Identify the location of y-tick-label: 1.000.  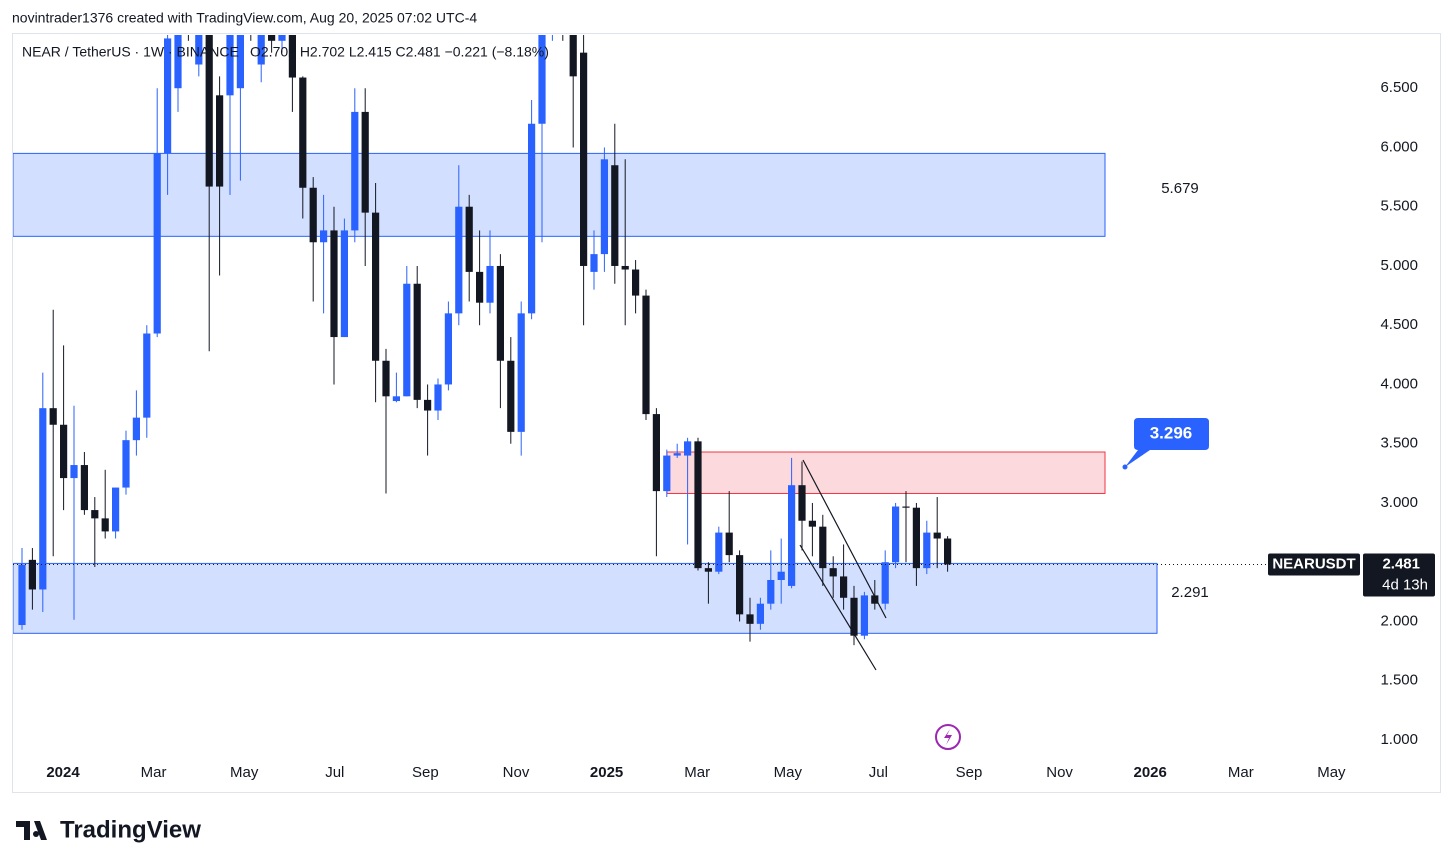
(1399, 739).